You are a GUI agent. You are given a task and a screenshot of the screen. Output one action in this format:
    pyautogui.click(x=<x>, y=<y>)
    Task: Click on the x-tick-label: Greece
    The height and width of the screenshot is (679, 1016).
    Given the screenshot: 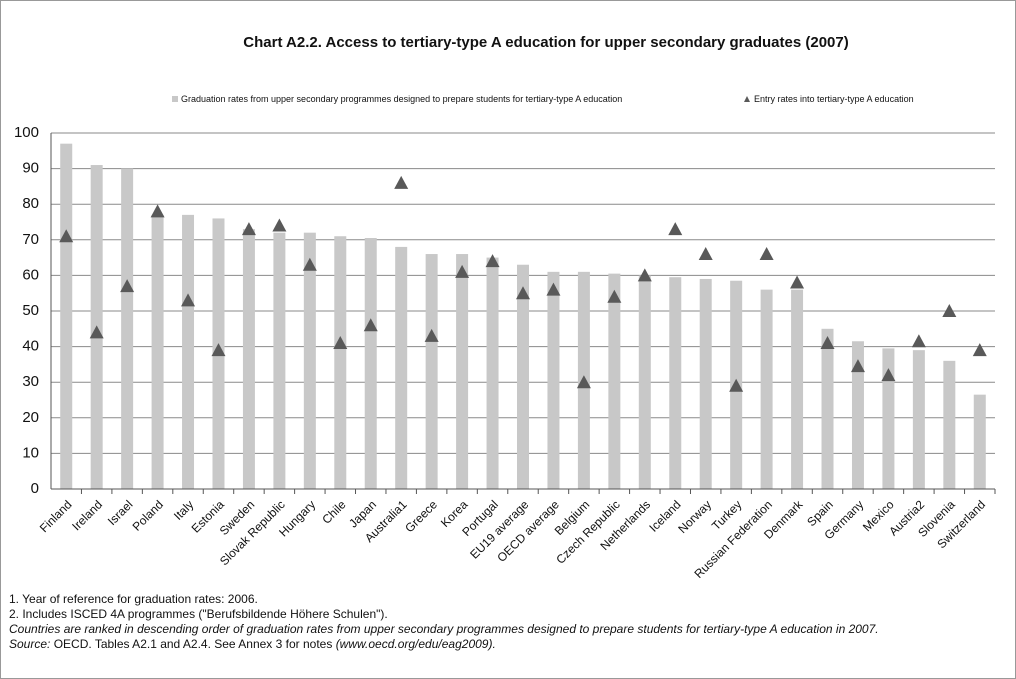 What is the action you would take?
    pyautogui.click(x=421, y=516)
    